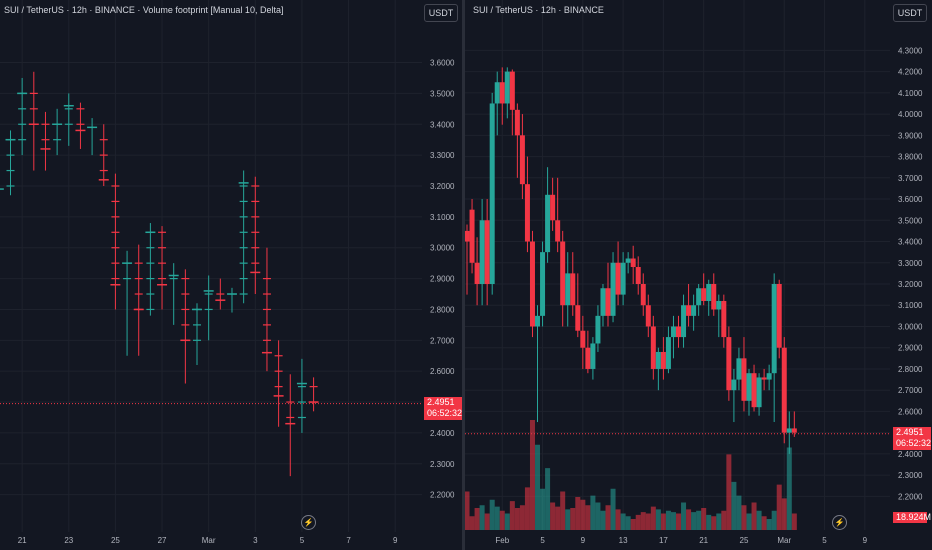  I want to click on y-tick-label: 3.6000, so click(442, 63).